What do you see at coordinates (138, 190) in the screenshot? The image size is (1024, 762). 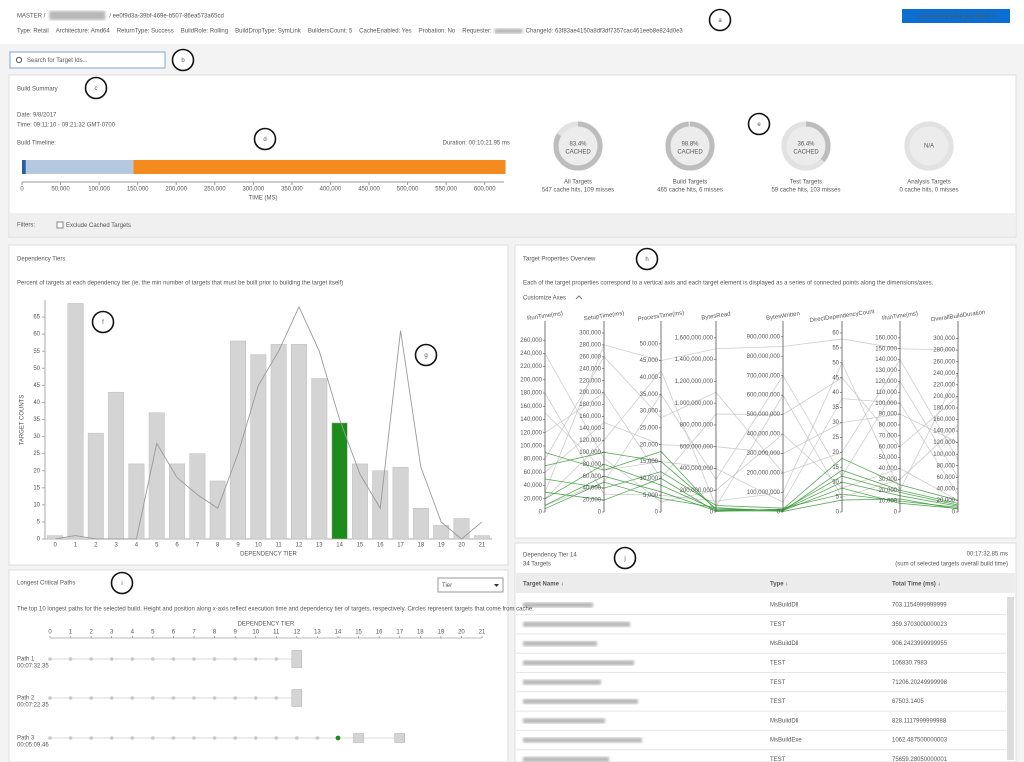 I see `x-tick-label: 150,000` at bounding box center [138, 190].